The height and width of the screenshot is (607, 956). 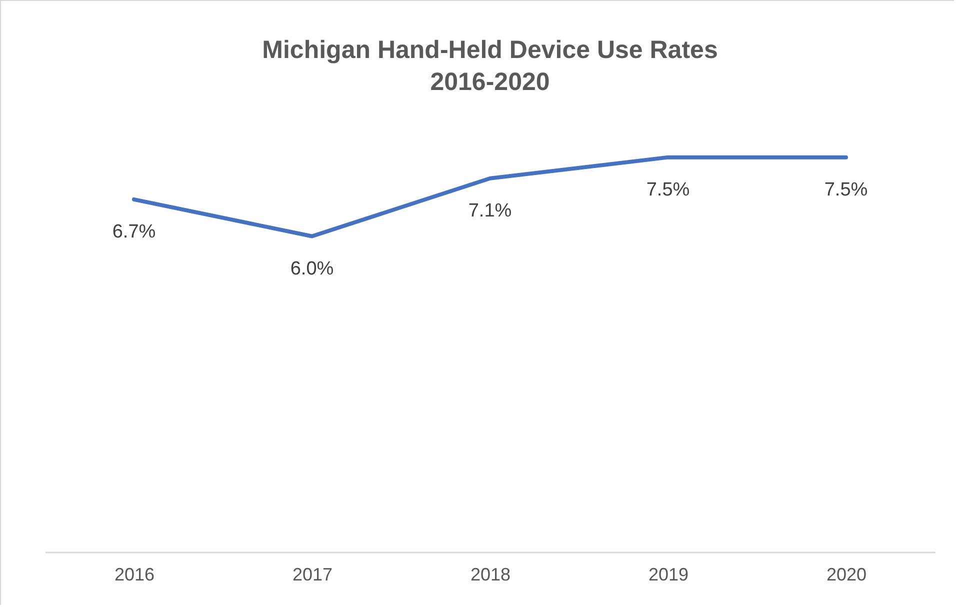 I want to click on x-tick-label: 2018, so click(x=490, y=574).